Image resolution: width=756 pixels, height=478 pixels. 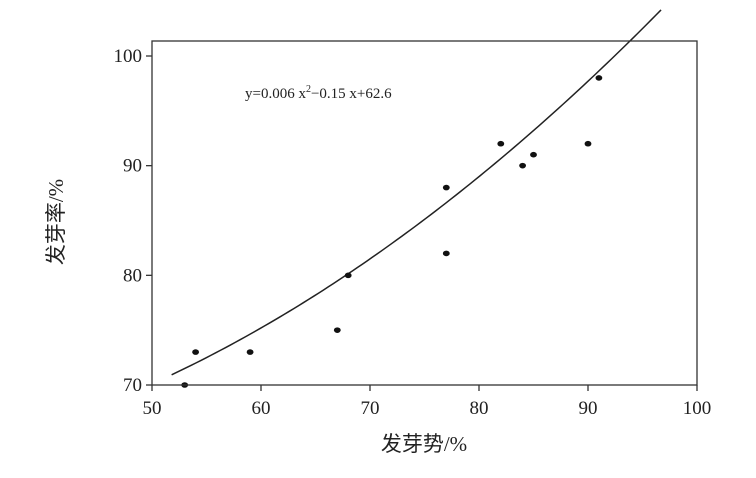 I want to click on fit-equation: y=0.006 x2−0.15 x+62.6, so click(x=318, y=93).